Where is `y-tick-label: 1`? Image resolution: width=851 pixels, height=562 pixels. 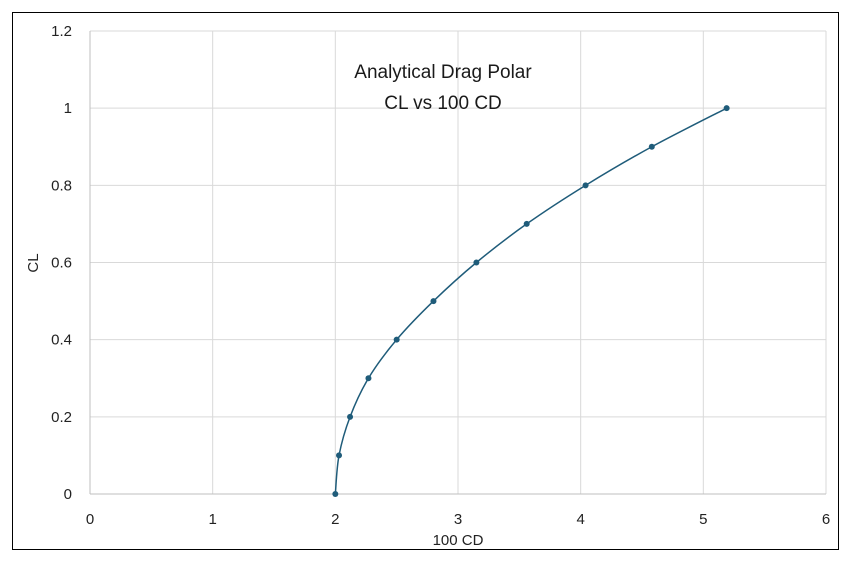 y-tick-label: 1 is located at coordinates (68, 108).